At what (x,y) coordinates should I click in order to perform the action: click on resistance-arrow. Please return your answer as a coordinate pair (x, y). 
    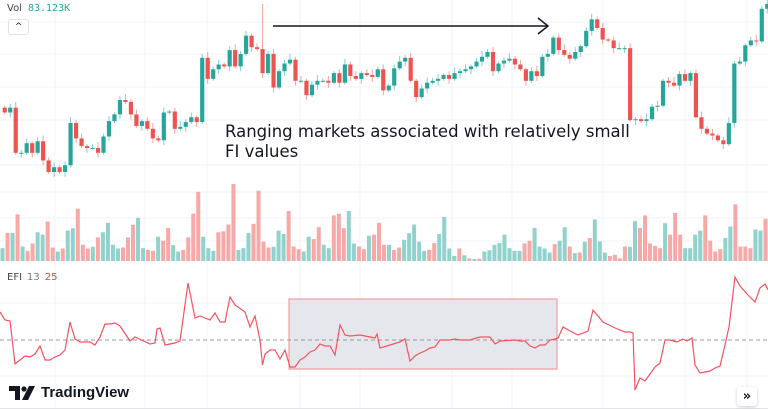
    Looking at the image, I should click on (411, 26).